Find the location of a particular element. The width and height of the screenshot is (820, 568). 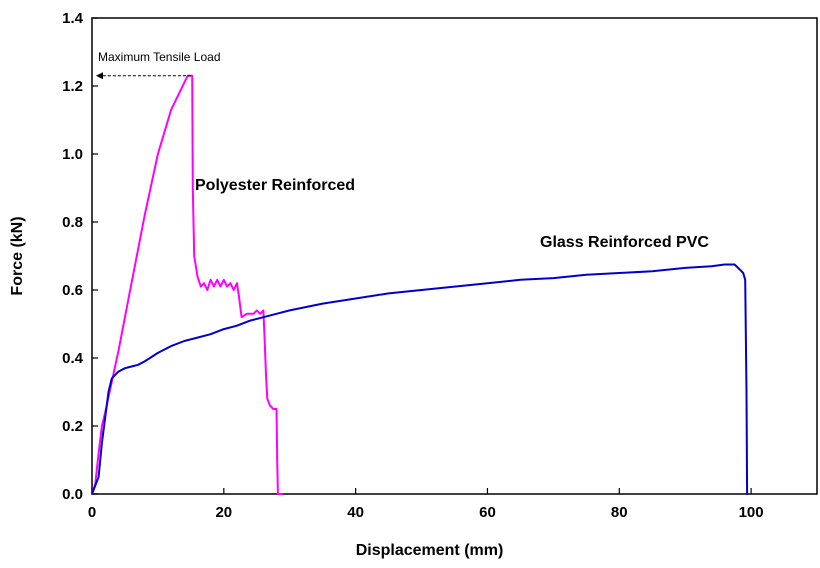

x-tick-label: 80 is located at coordinates (619, 512).